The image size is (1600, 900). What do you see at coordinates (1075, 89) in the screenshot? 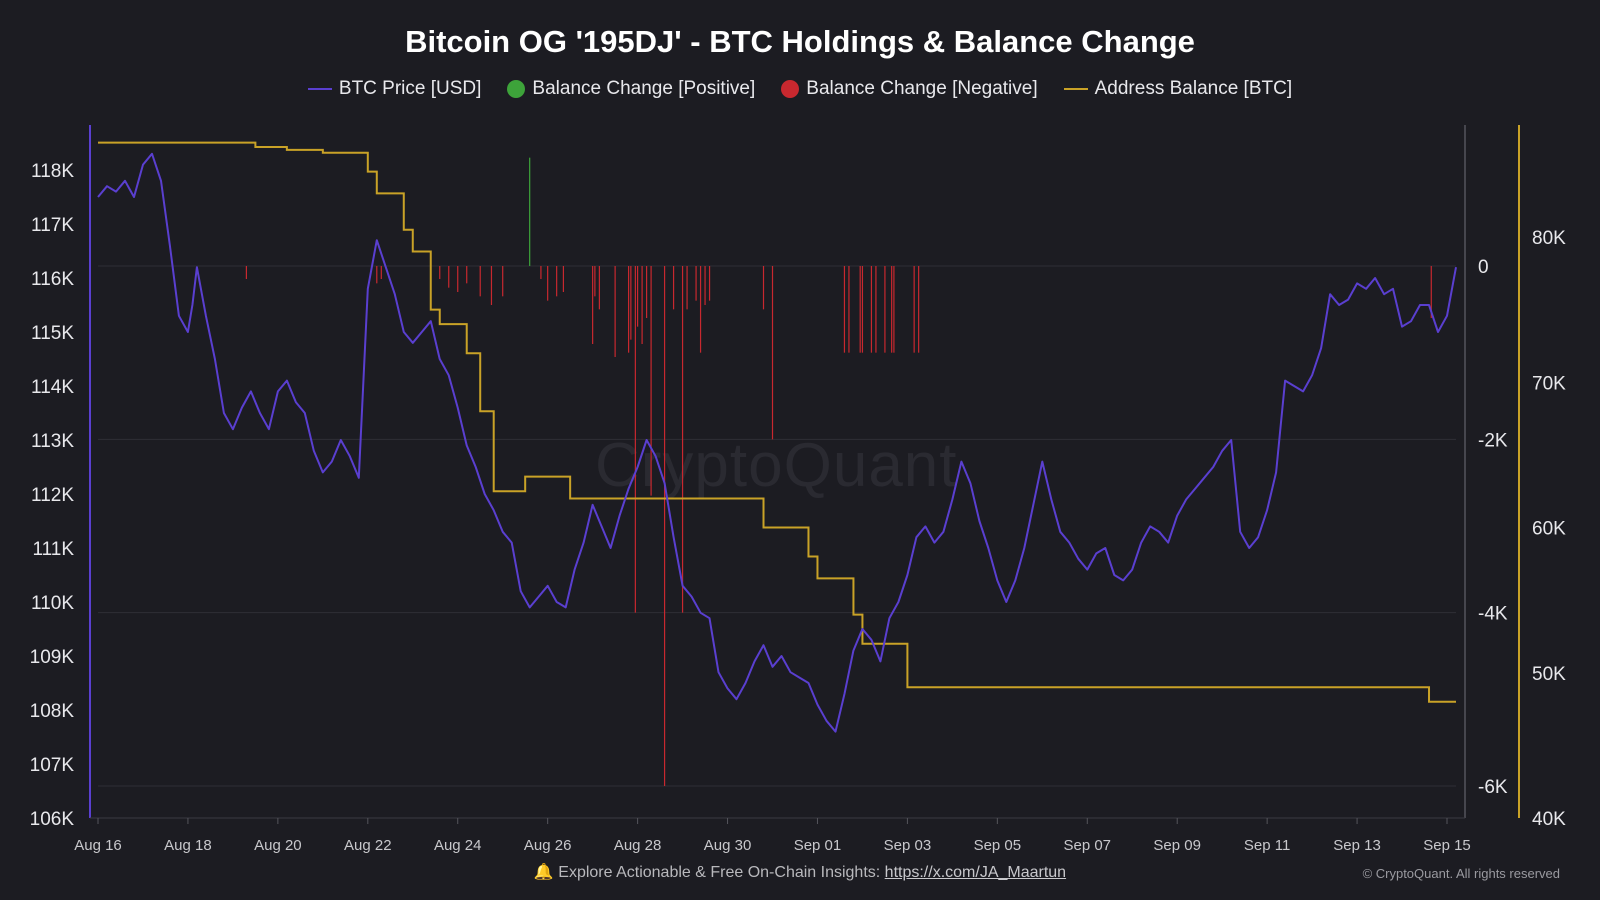
I see `legend-swatch-address-balance` at bounding box center [1075, 89].